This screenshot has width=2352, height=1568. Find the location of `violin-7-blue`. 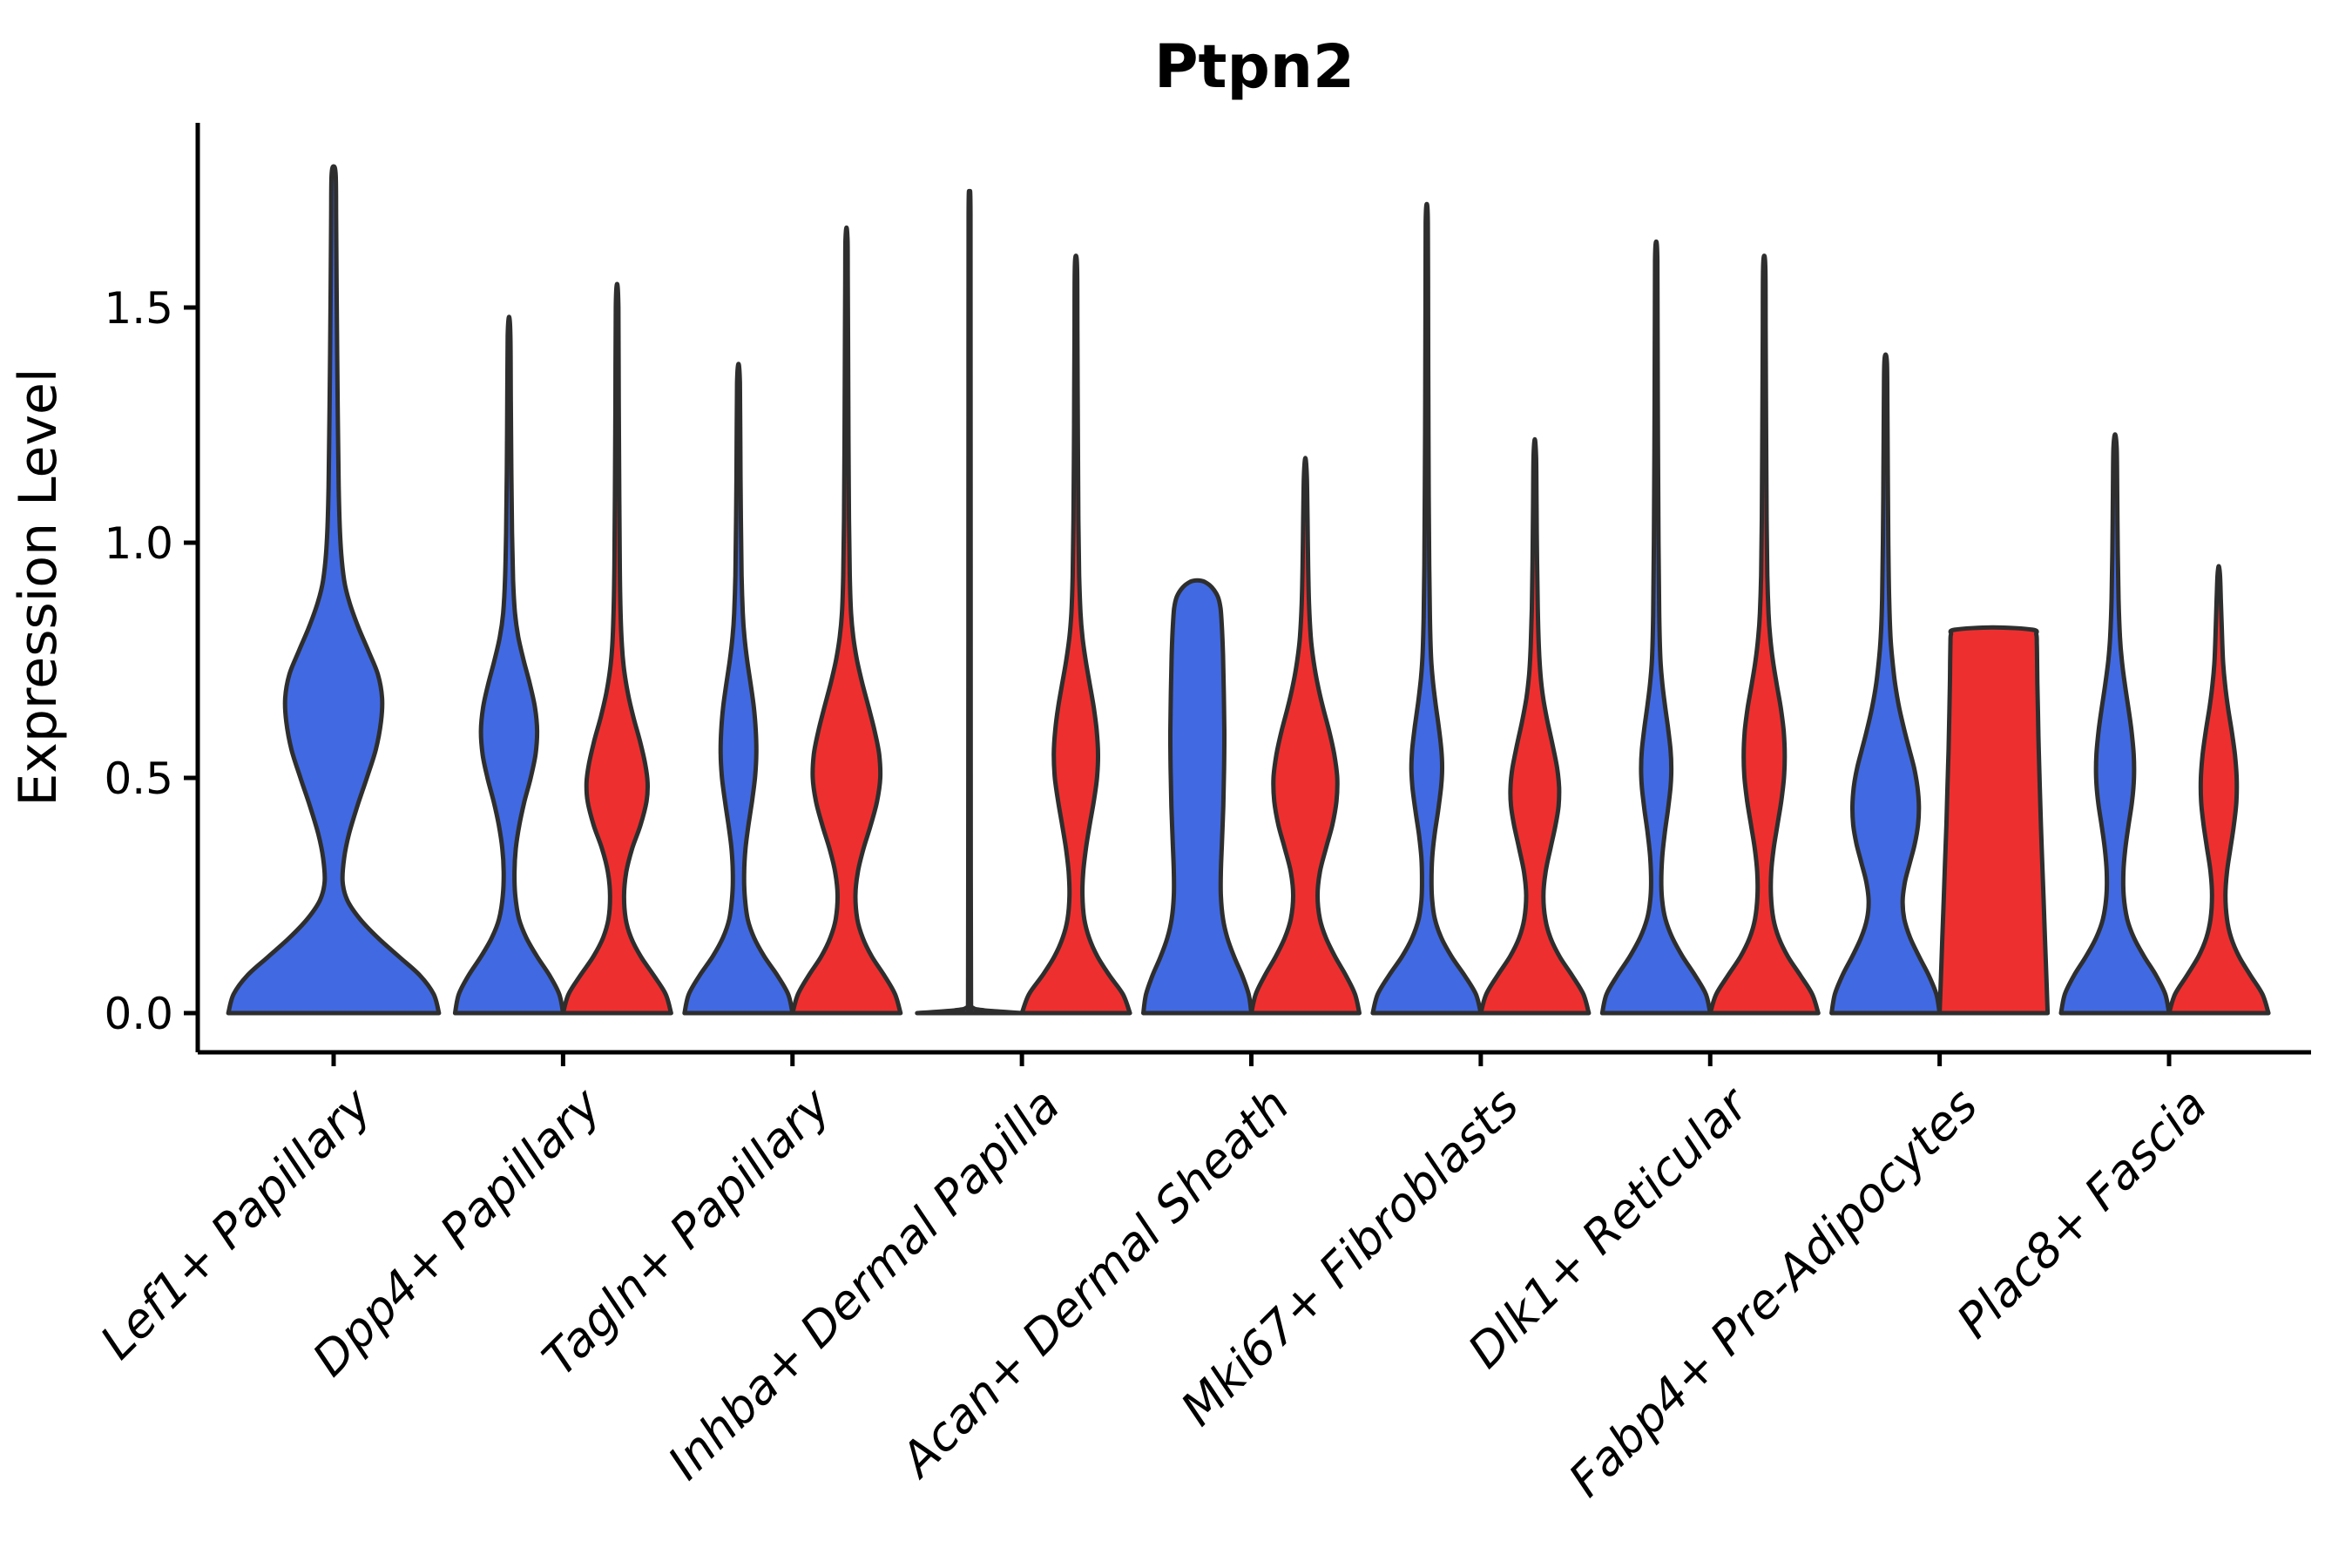

violin-7-blue is located at coordinates (1656, 628).